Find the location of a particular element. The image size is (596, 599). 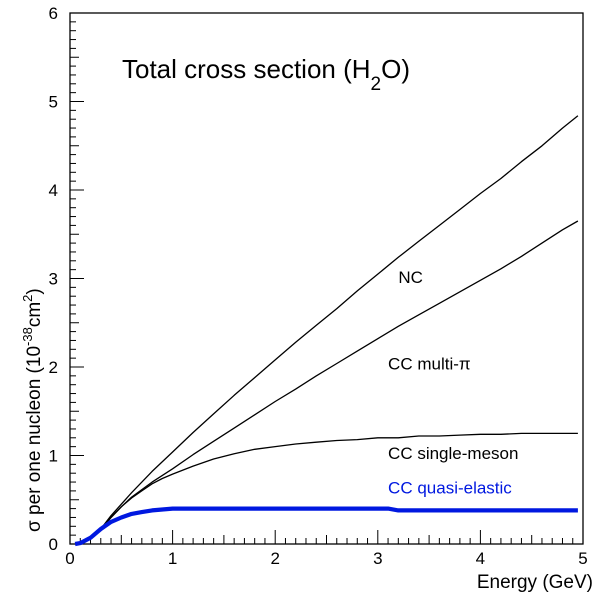

y-tick-label: 0 is located at coordinates (53, 544).